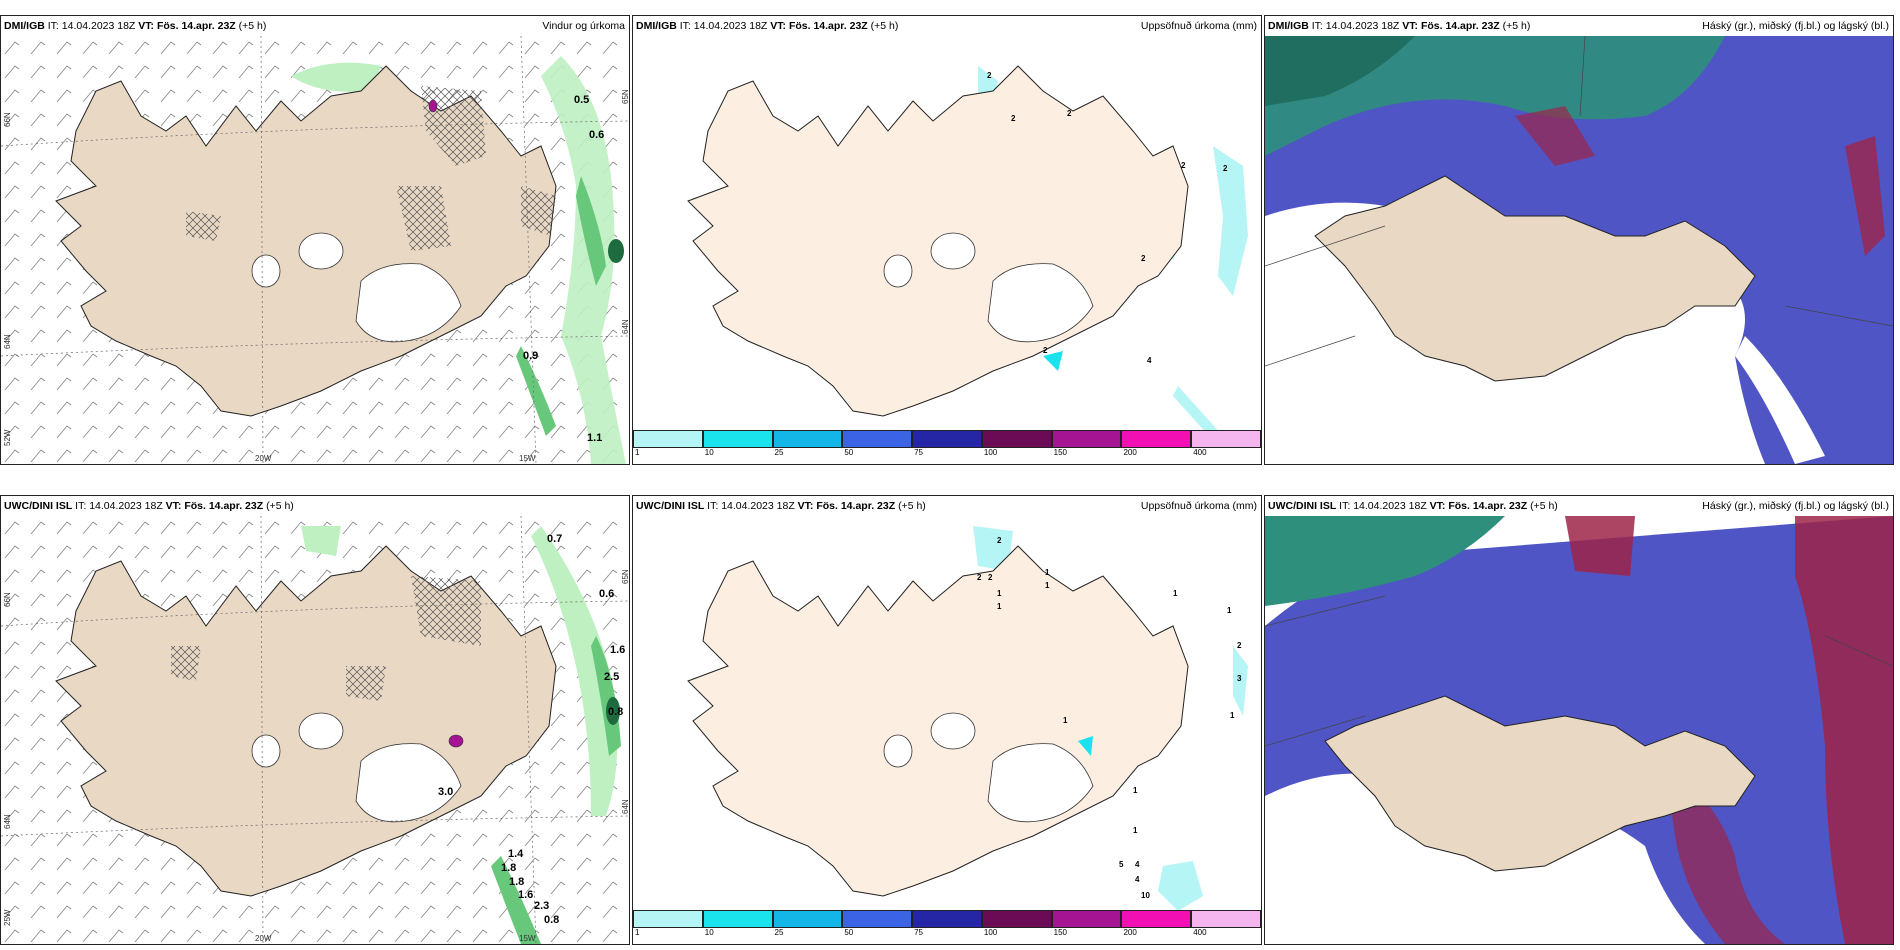 The height and width of the screenshot is (950, 1900). What do you see at coordinates (555, 539) in the screenshot?
I see `precip-value: 0.7` at bounding box center [555, 539].